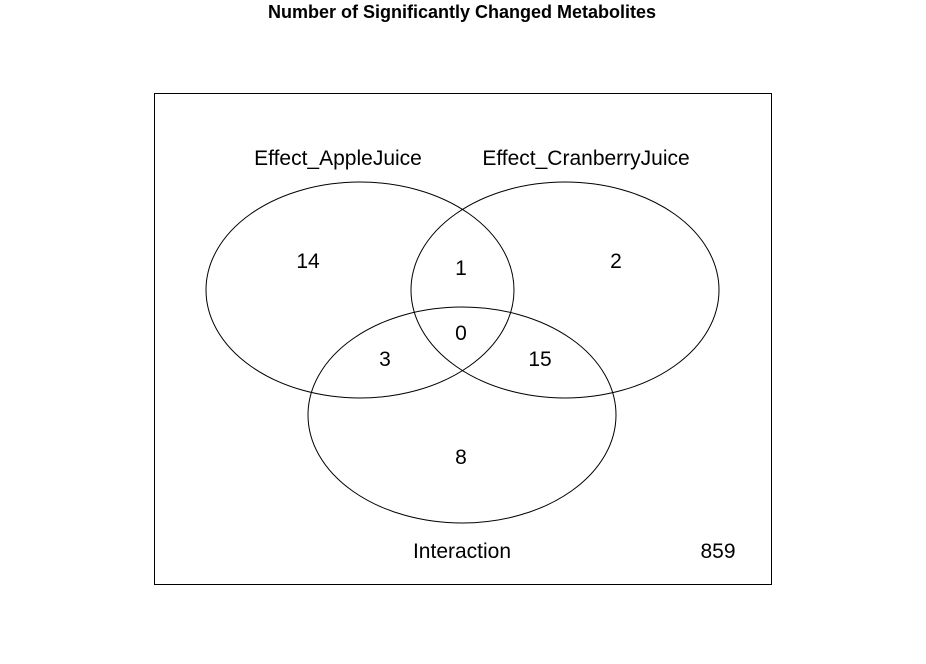 This screenshot has height=664, width=926. What do you see at coordinates (565, 290) in the screenshot?
I see `set-circle-cranberry` at bounding box center [565, 290].